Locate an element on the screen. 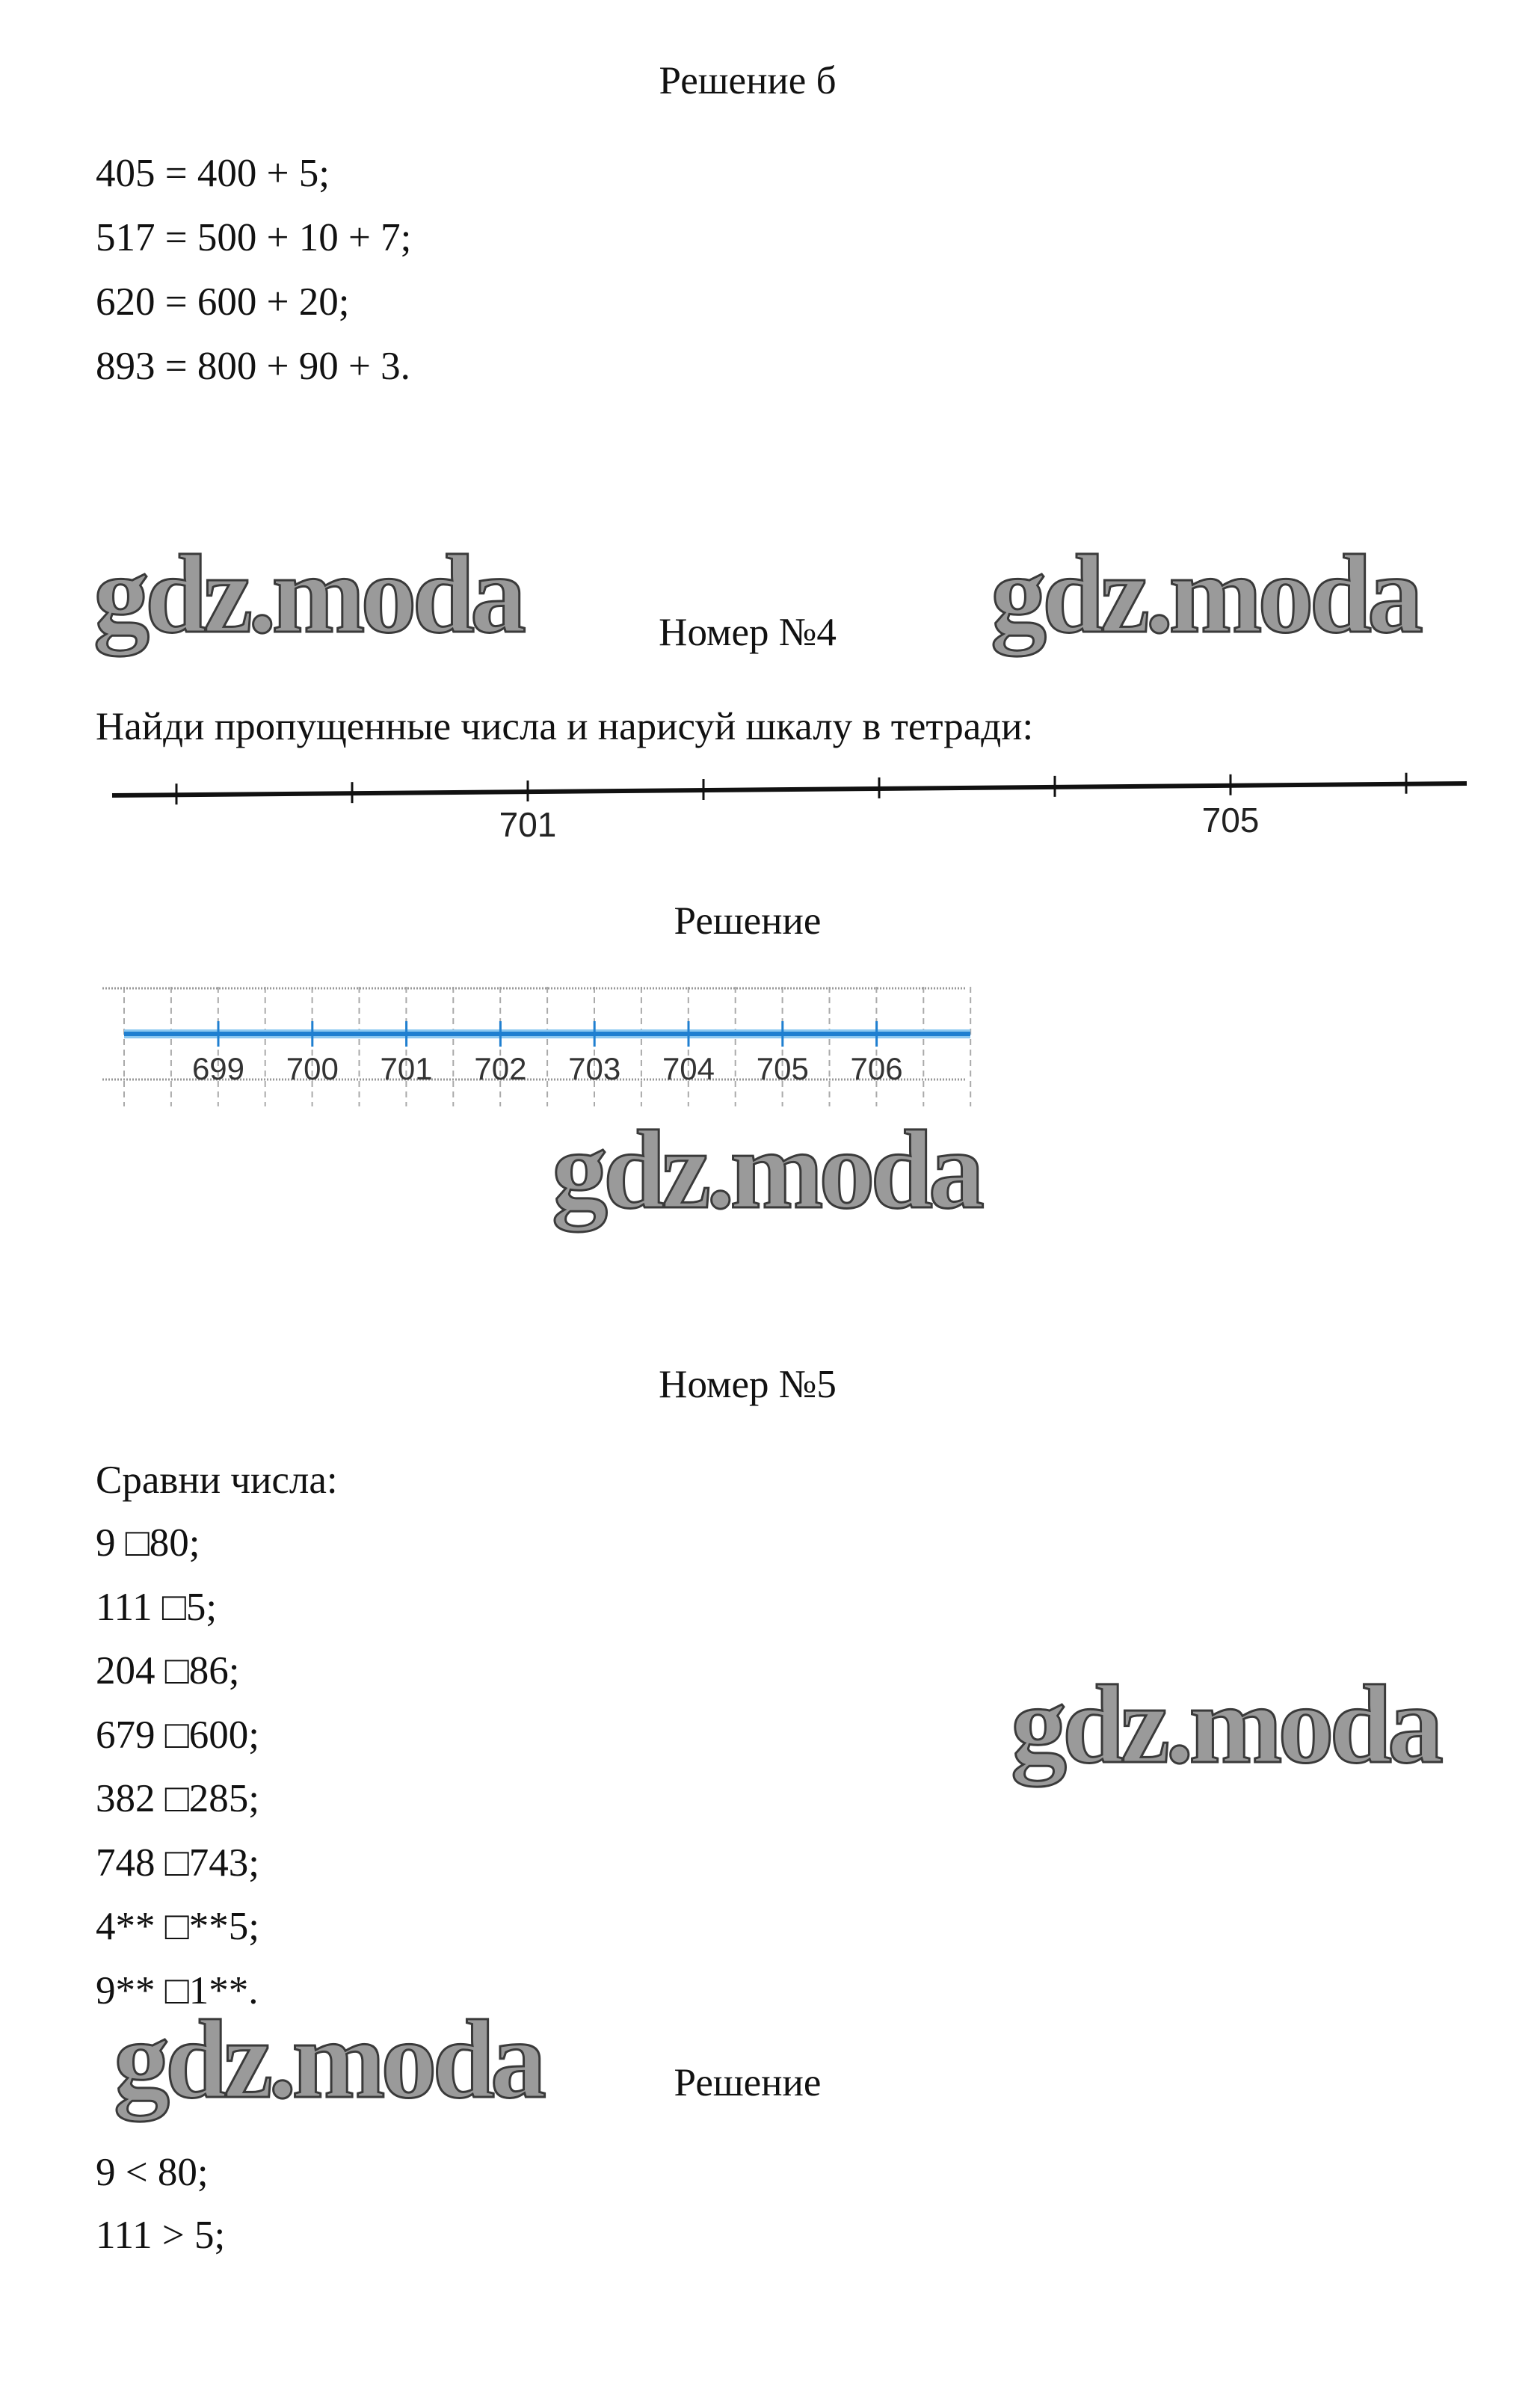 The width and height of the screenshot is (1540, 2387). tick-label: 704 is located at coordinates (688, 1068).